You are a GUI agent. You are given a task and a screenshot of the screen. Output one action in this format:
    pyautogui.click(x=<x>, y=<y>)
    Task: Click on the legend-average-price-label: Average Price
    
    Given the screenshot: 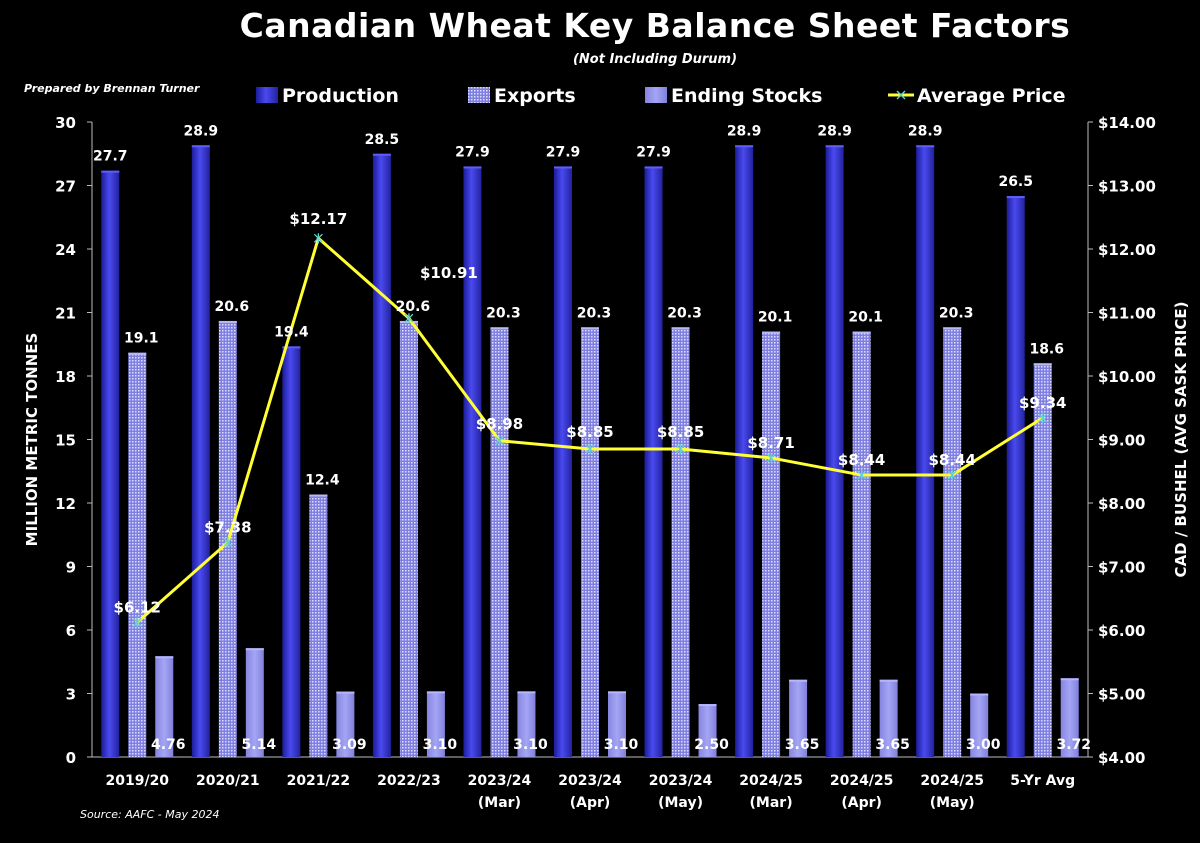 What is the action you would take?
    pyautogui.click(x=991, y=96)
    